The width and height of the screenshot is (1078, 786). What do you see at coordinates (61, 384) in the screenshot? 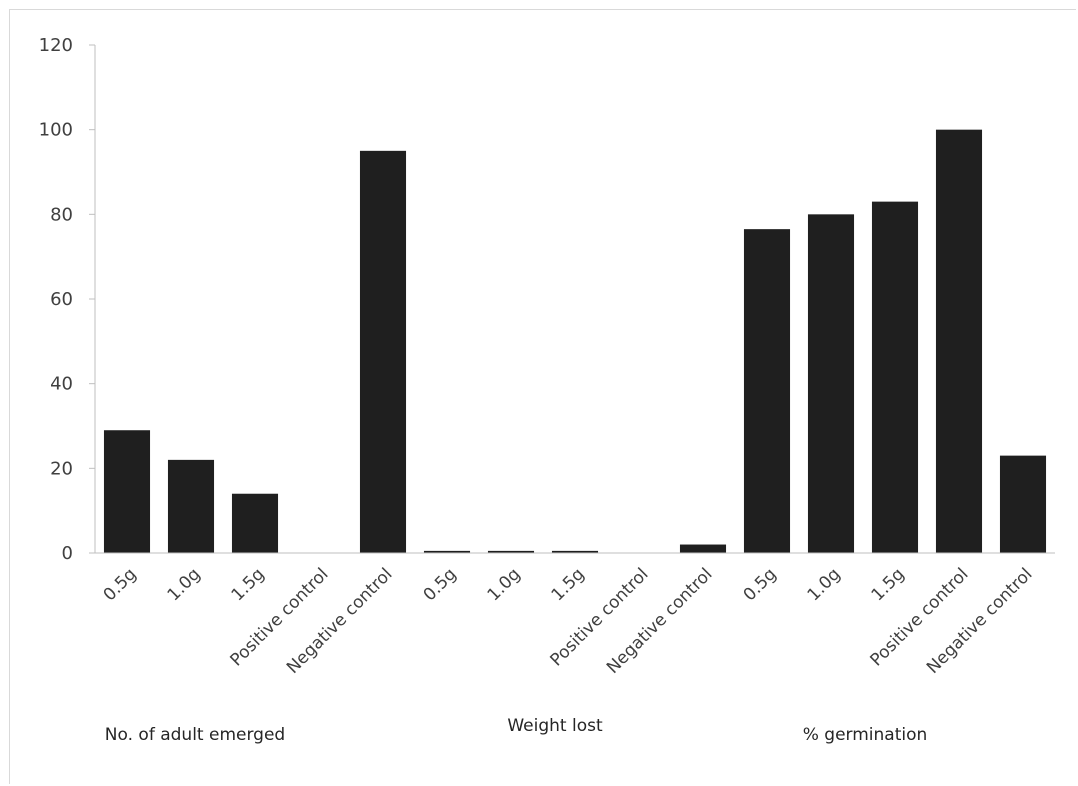
I see `y-tick-label: 40` at bounding box center [61, 384].